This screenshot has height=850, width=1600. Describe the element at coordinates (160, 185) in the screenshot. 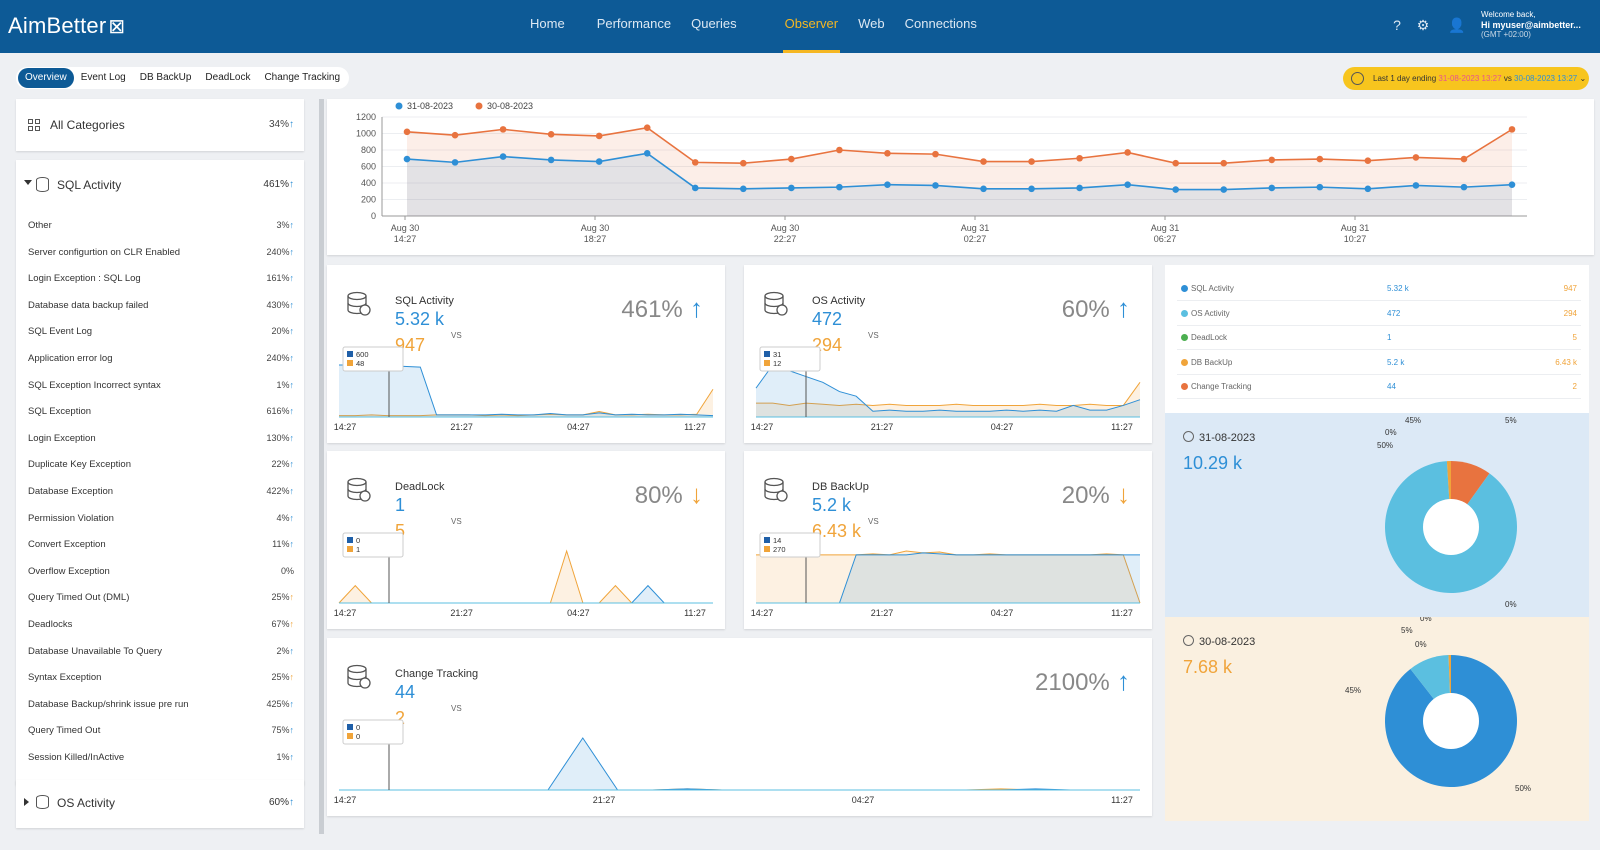

I see `sql-activity-header: SQL Activity 461%↑` at that location.